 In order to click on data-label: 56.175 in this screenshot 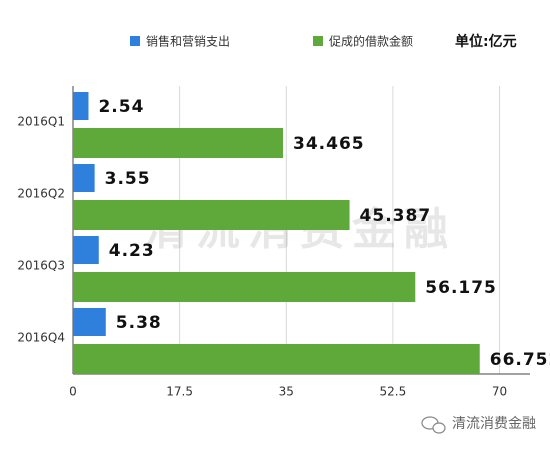, I will do `click(461, 288)`.